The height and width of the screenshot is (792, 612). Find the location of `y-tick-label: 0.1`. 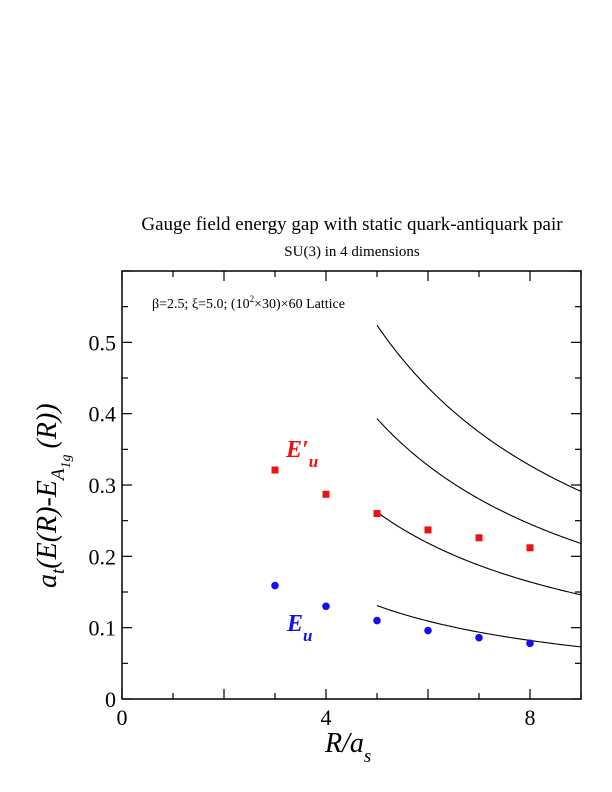

y-tick-label: 0.1 is located at coordinates (103, 628).